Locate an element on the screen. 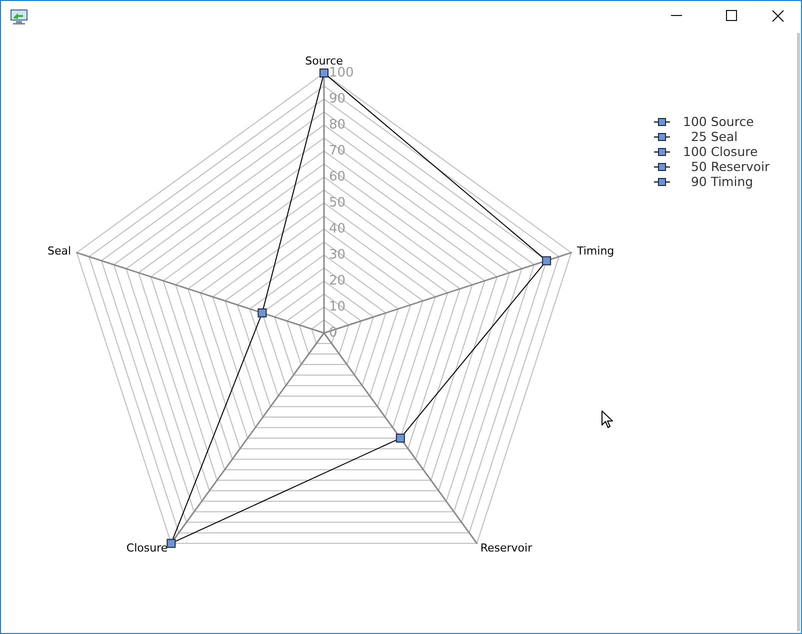 The image size is (802, 634). text: 100 Source is located at coordinates (718, 121).